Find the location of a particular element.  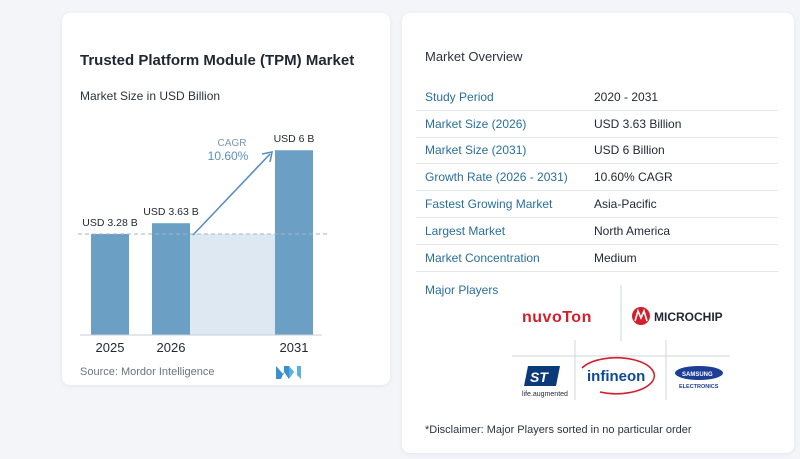

overview-row: Fastest Growing Market Asia-Pacific is located at coordinates (597, 204).